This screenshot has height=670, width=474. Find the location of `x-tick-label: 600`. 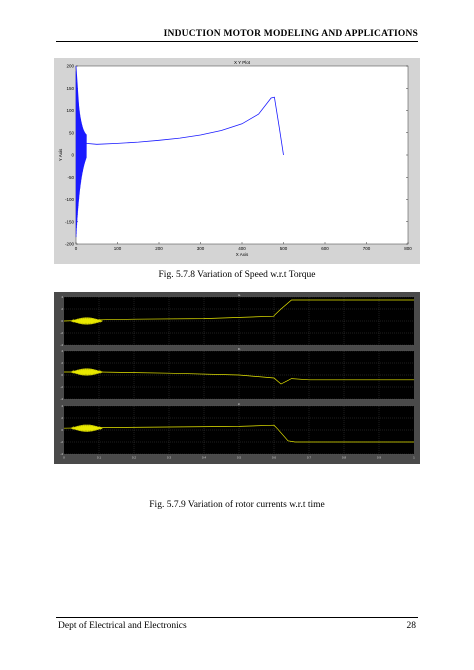

x-tick-label: 600 is located at coordinates (325, 248).